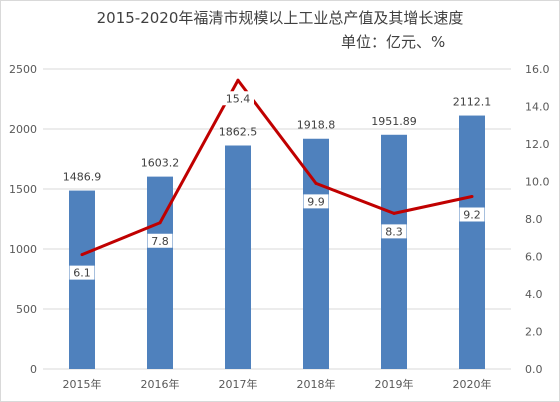 This screenshot has width=560, height=402. I want to click on x-tick-label: 2019年, so click(394, 384).